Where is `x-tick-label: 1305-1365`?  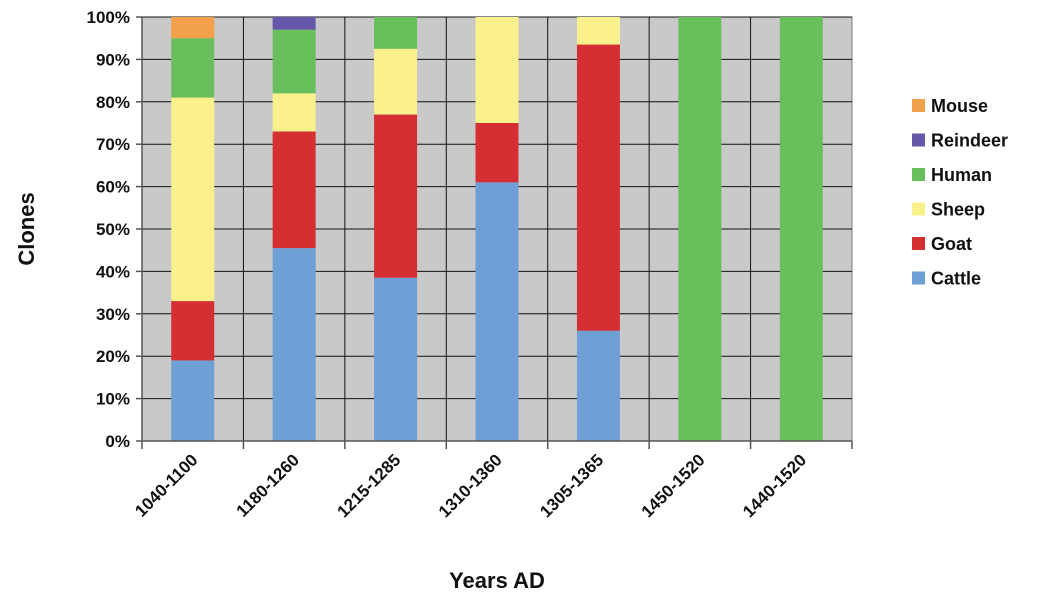 x-tick-label: 1305-1365 is located at coordinates (571, 485).